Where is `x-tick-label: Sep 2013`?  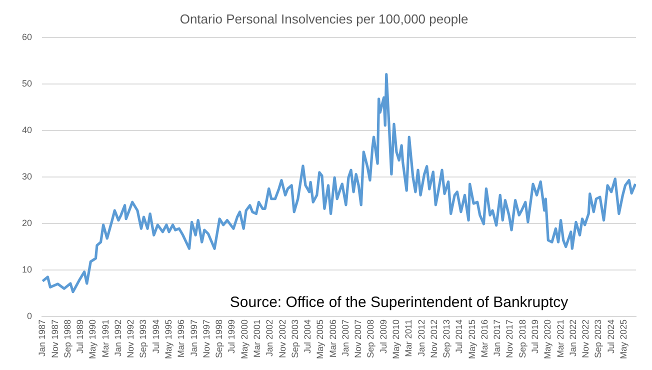 x-tick-label: Sep 2013 is located at coordinates (447, 338).